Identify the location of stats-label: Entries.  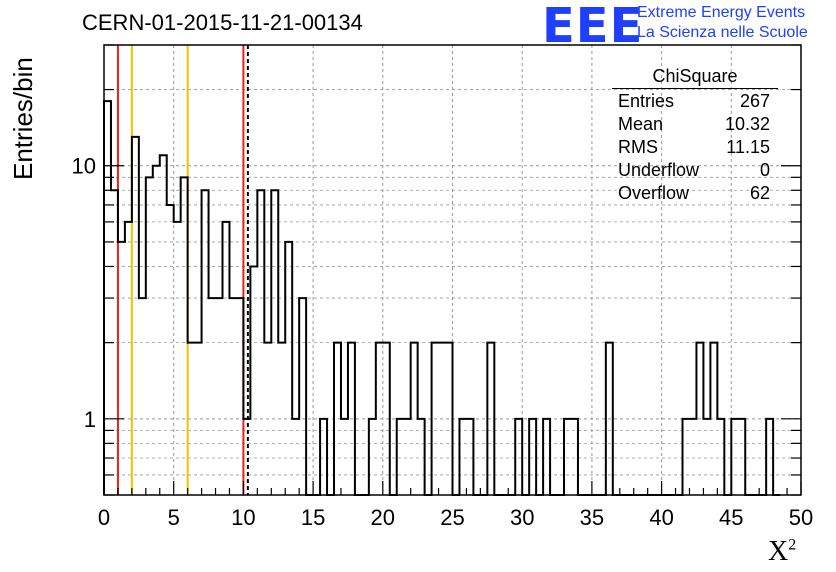
(646, 101).